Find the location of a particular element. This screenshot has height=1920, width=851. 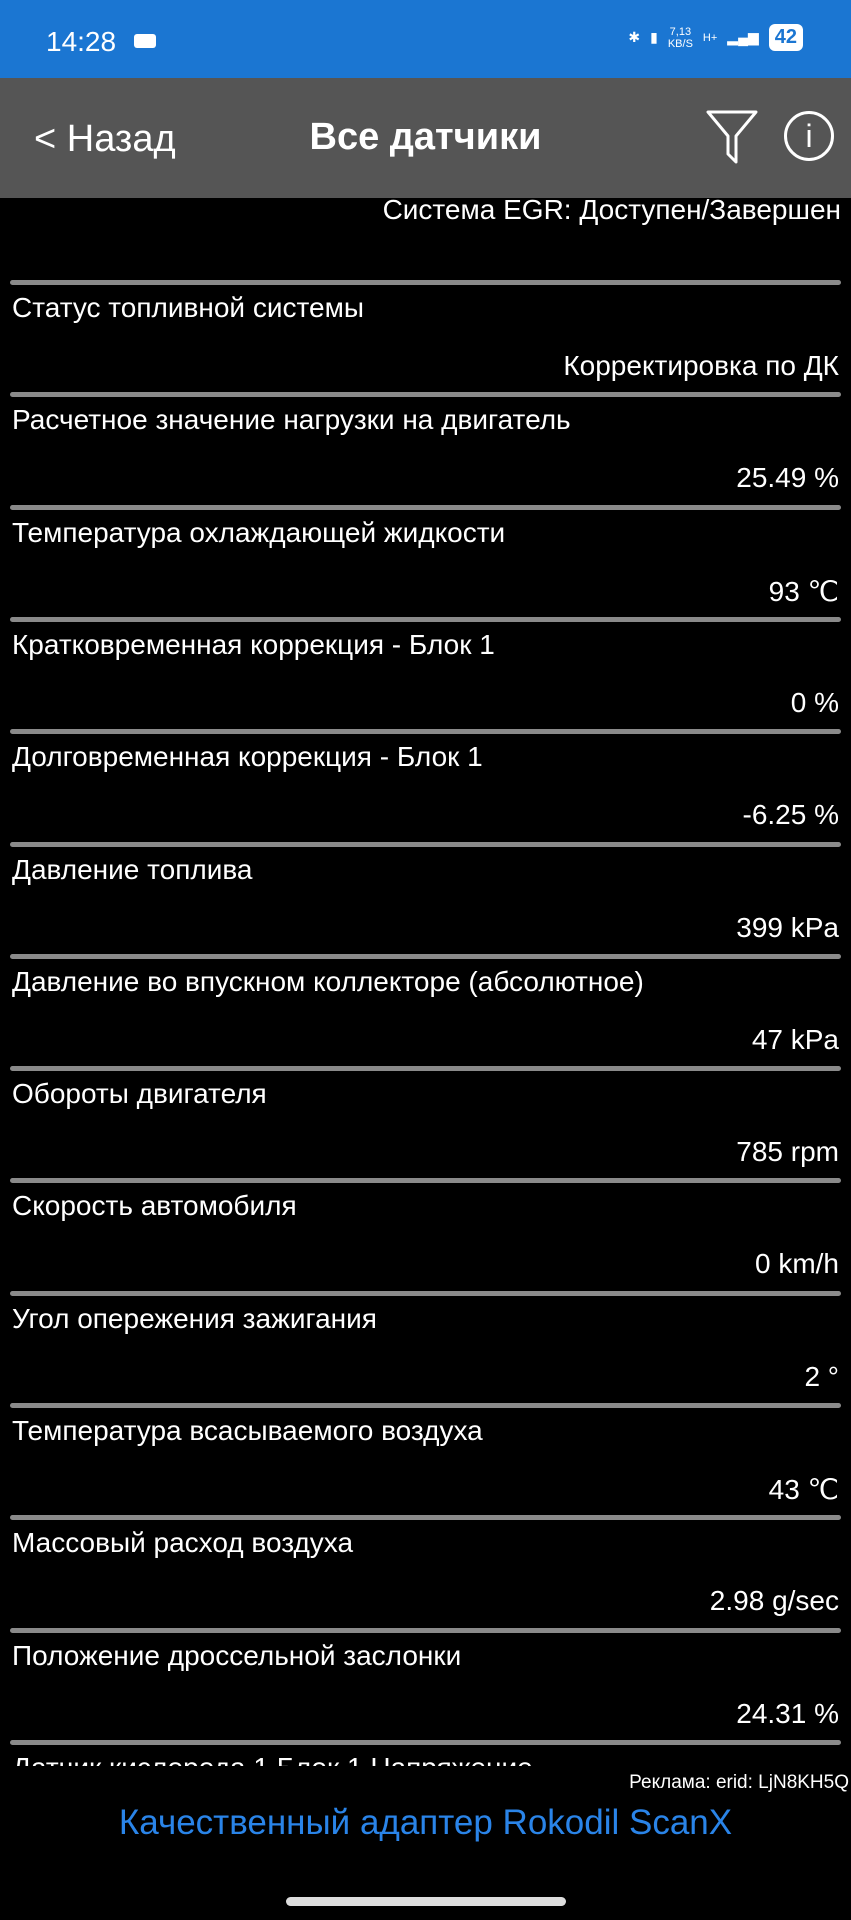

sensor-row: Обороты двигателя 785 rpm is located at coordinates (425, 1122).